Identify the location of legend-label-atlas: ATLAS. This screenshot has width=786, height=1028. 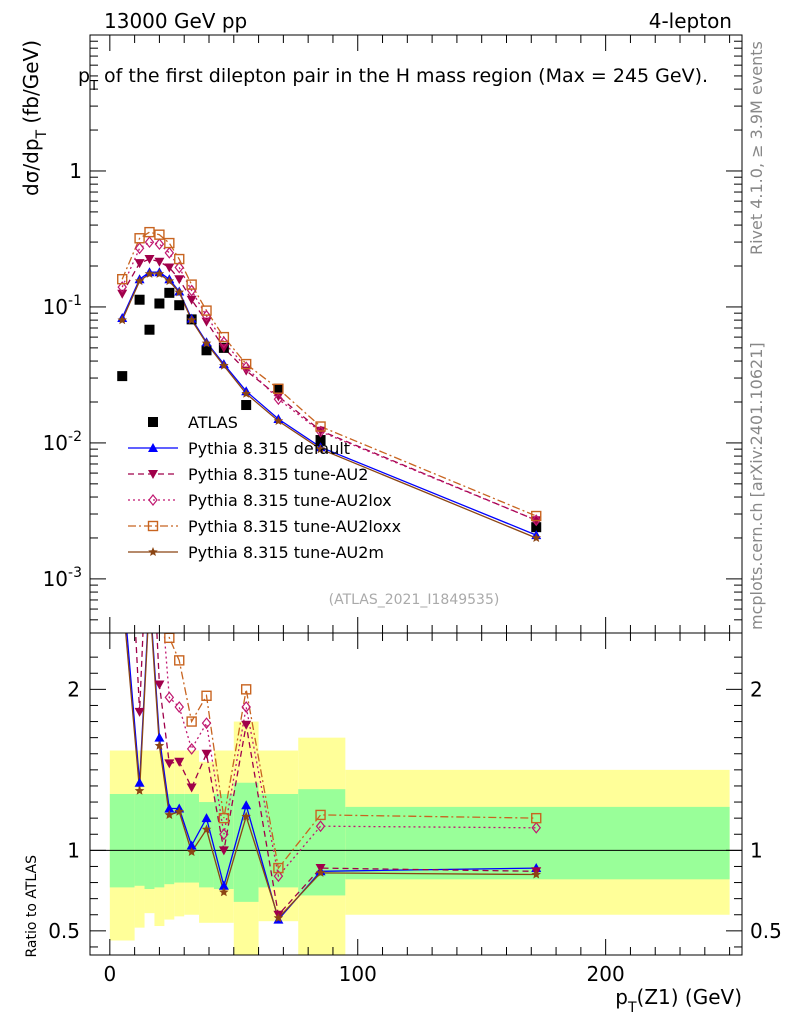
(213, 422).